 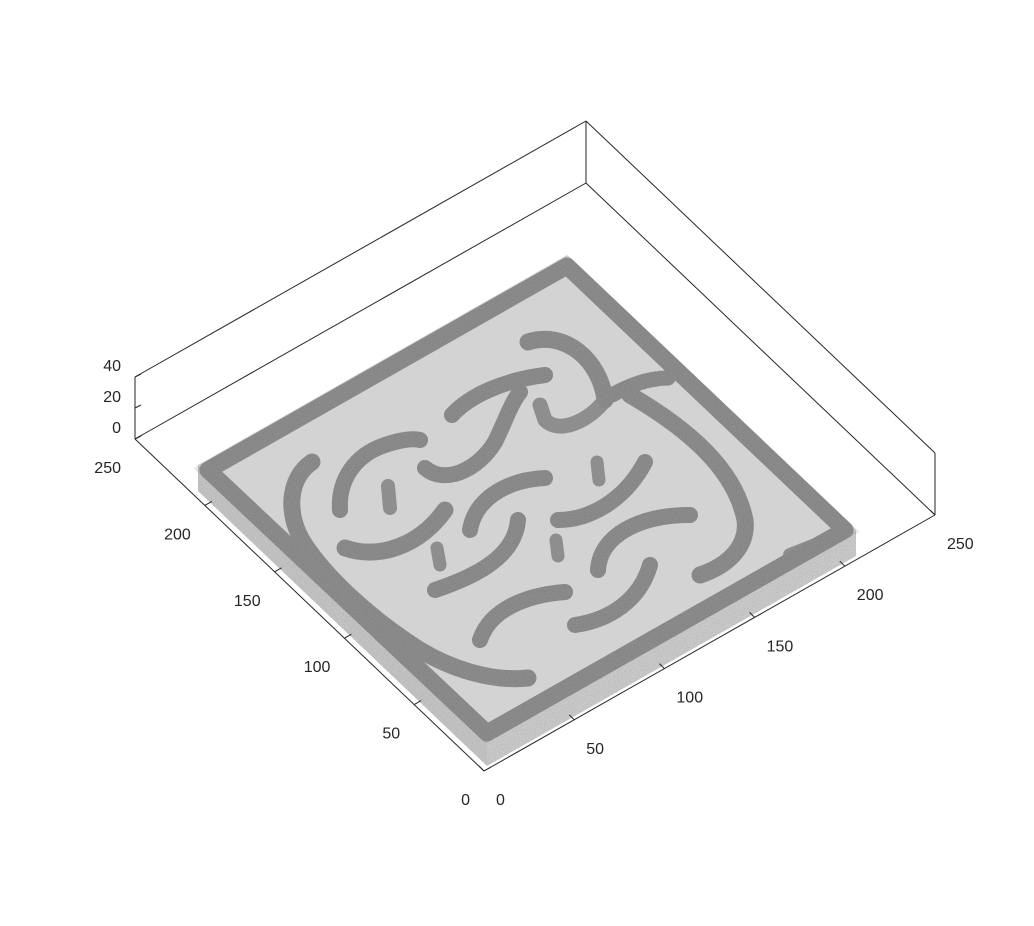 What do you see at coordinates (317, 667) in the screenshot?
I see `y-tick-label: 100` at bounding box center [317, 667].